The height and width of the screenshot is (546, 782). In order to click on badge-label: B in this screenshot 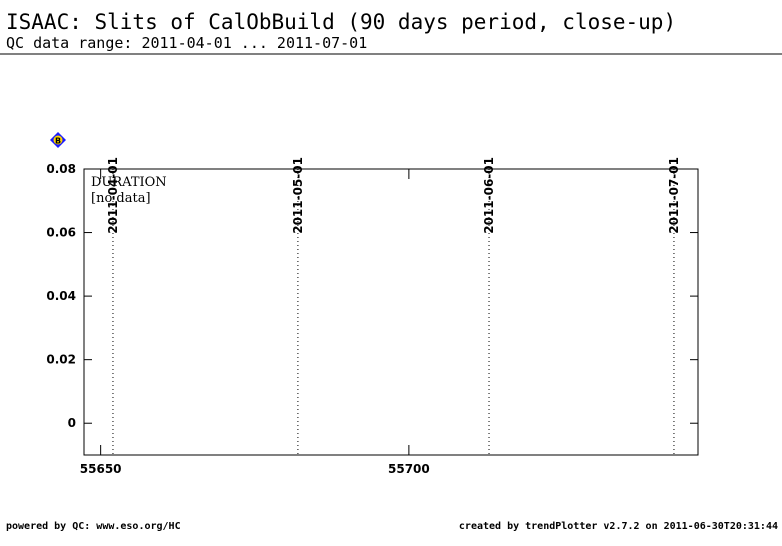, I will do `click(58, 141)`.